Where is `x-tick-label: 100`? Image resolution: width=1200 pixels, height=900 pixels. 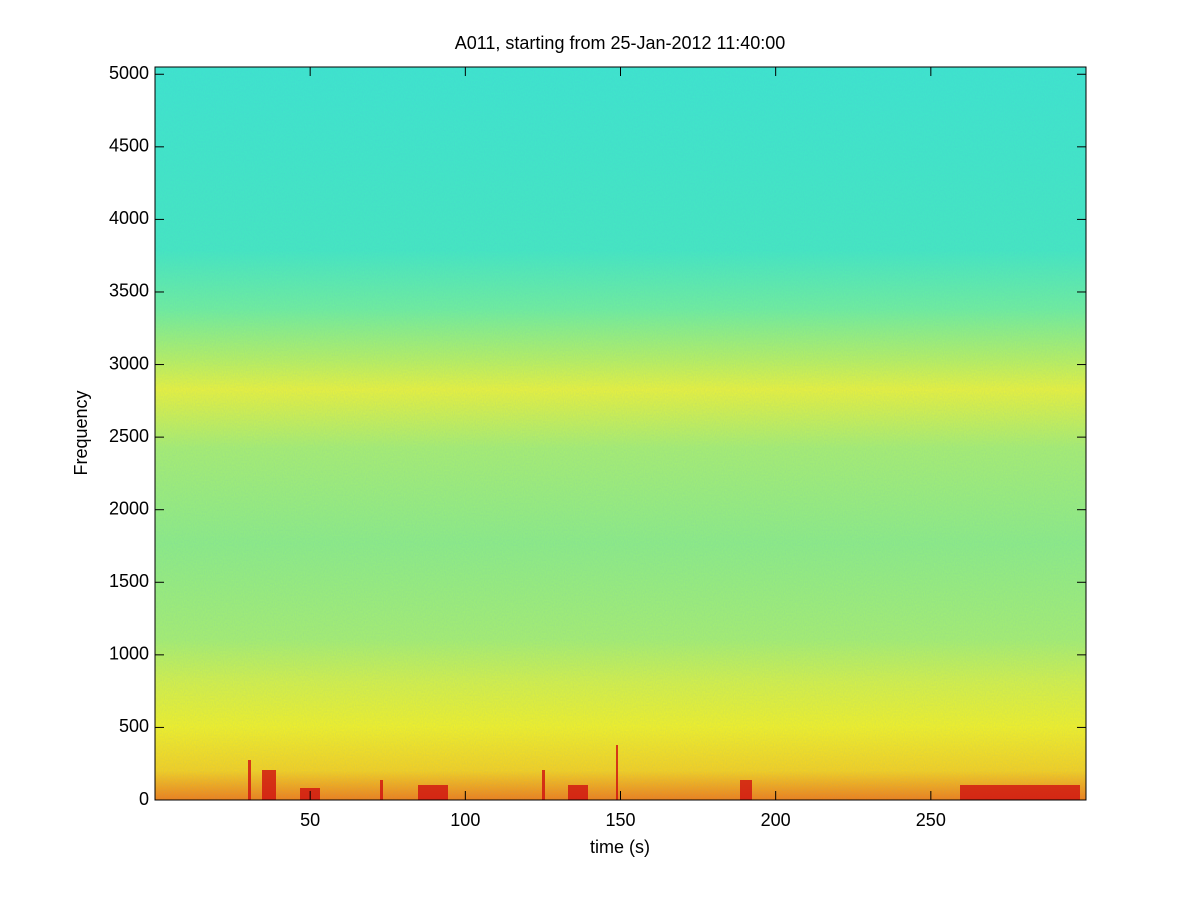
x-tick-label: 100 is located at coordinates (465, 820).